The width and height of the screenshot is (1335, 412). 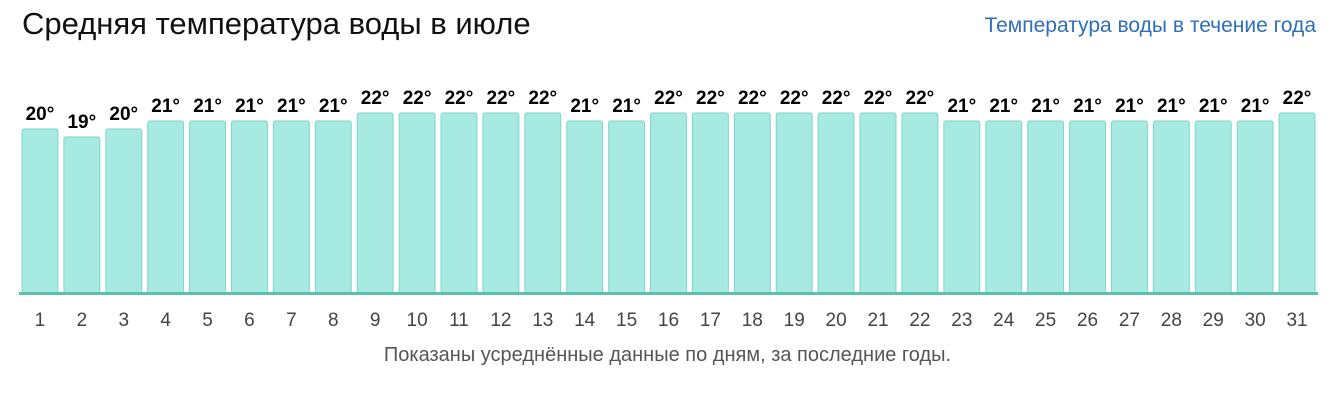 What do you see at coordinates (333, 320) in the screenshot?
I see `day-label-8: 8` at bounding box center [333, 320].